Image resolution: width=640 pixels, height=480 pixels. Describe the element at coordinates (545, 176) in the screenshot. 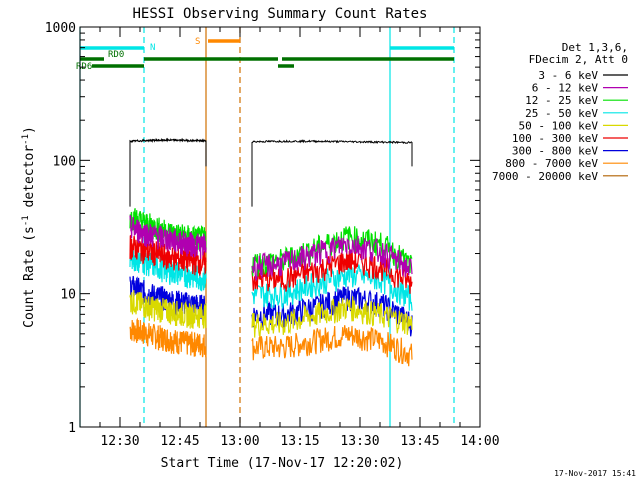

I see `legend-label: 7000 - 20000 keV` at that location.